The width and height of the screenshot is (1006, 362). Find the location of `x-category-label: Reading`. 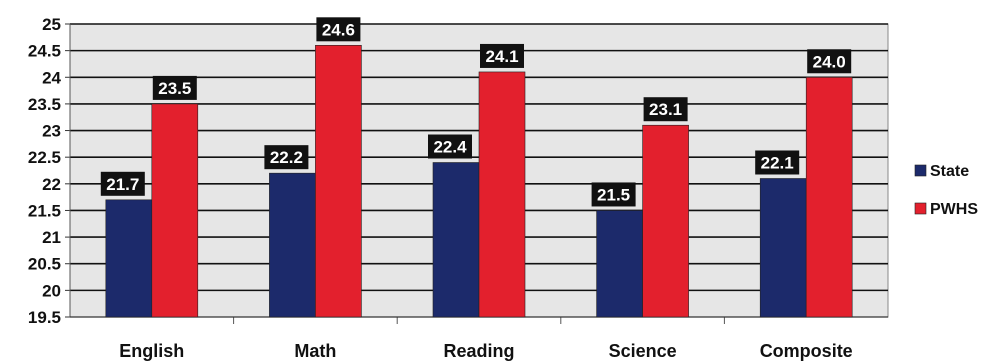

x-category-label: Reading is located at coordinates (478, 351).